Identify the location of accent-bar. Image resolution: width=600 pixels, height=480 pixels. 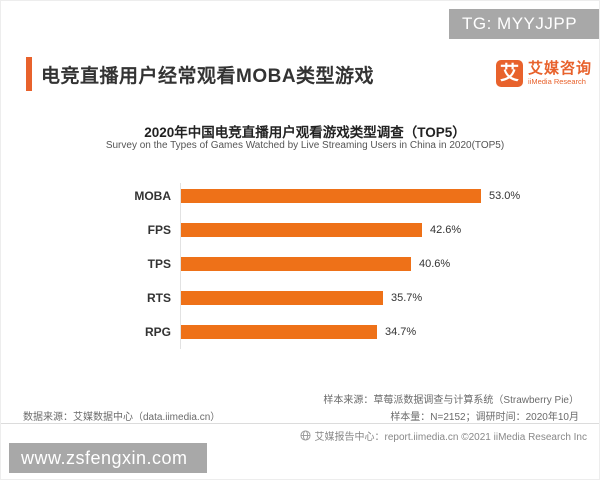
(29, 74).